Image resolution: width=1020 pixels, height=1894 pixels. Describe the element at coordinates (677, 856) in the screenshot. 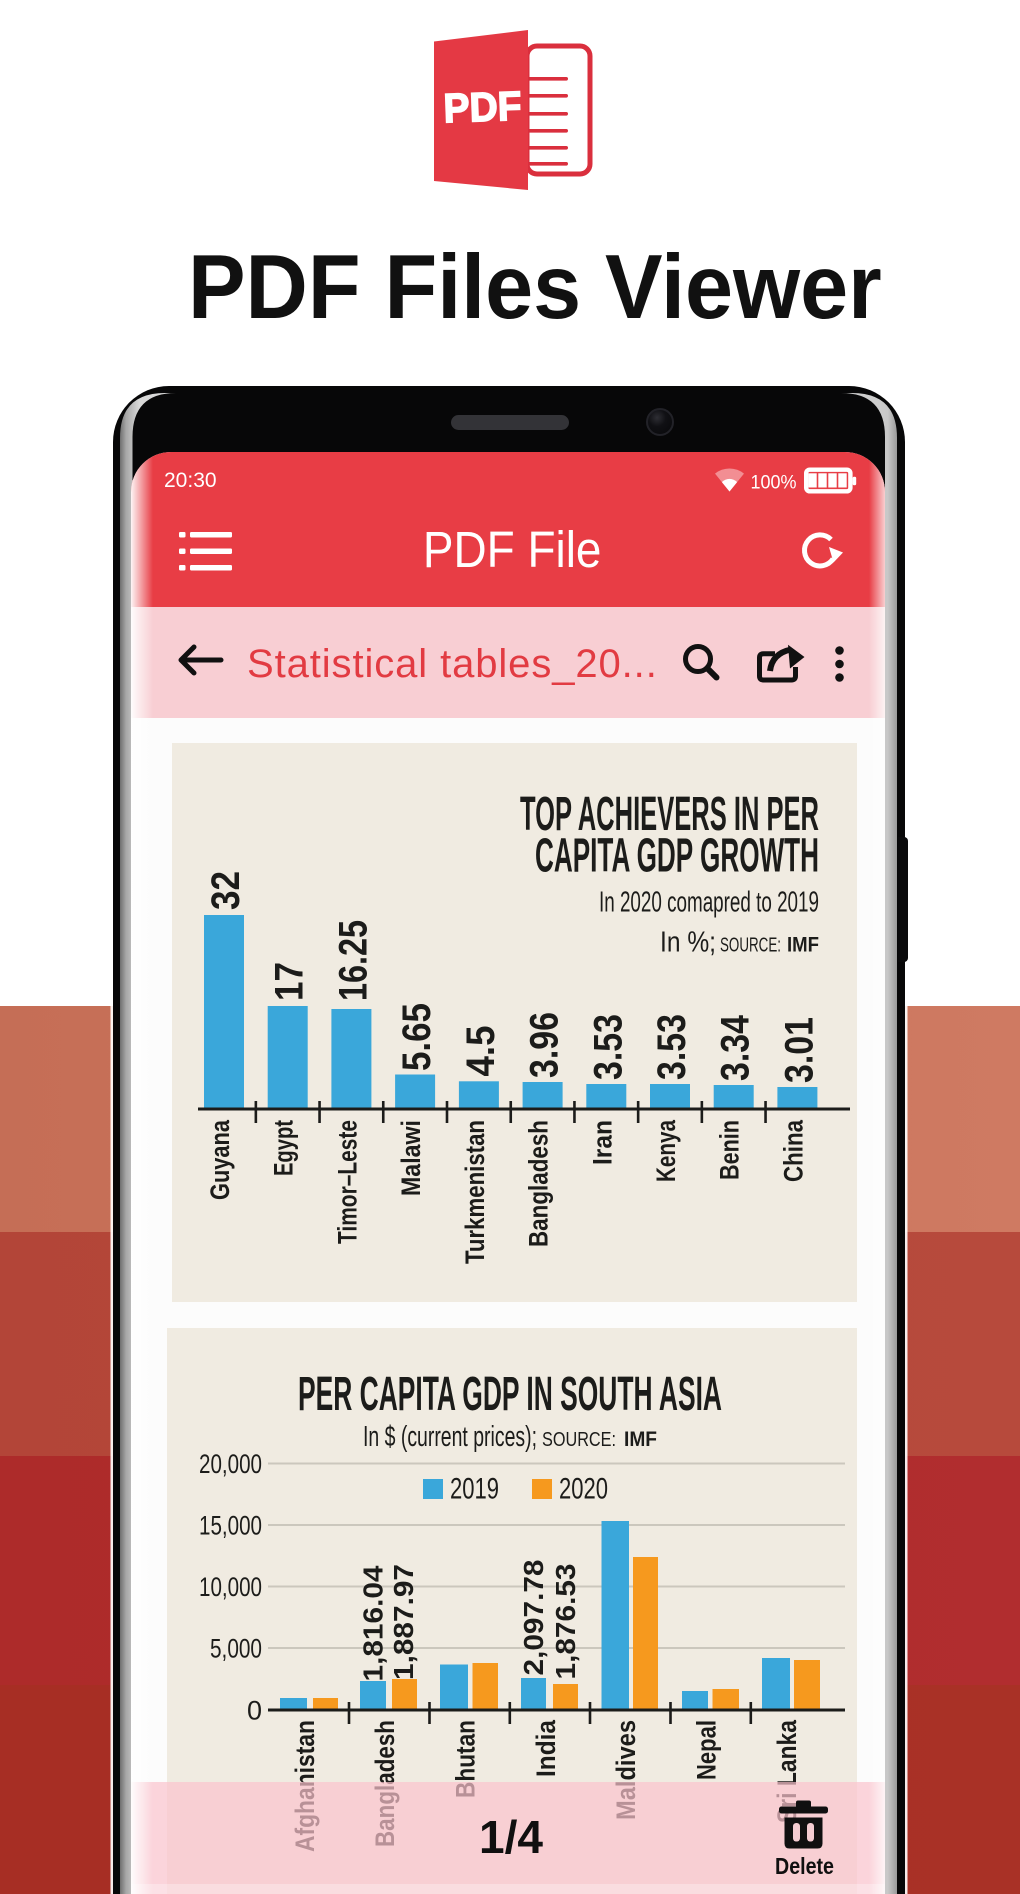

I see `svg-text: CAPITA GDP GROWTH` at that location.